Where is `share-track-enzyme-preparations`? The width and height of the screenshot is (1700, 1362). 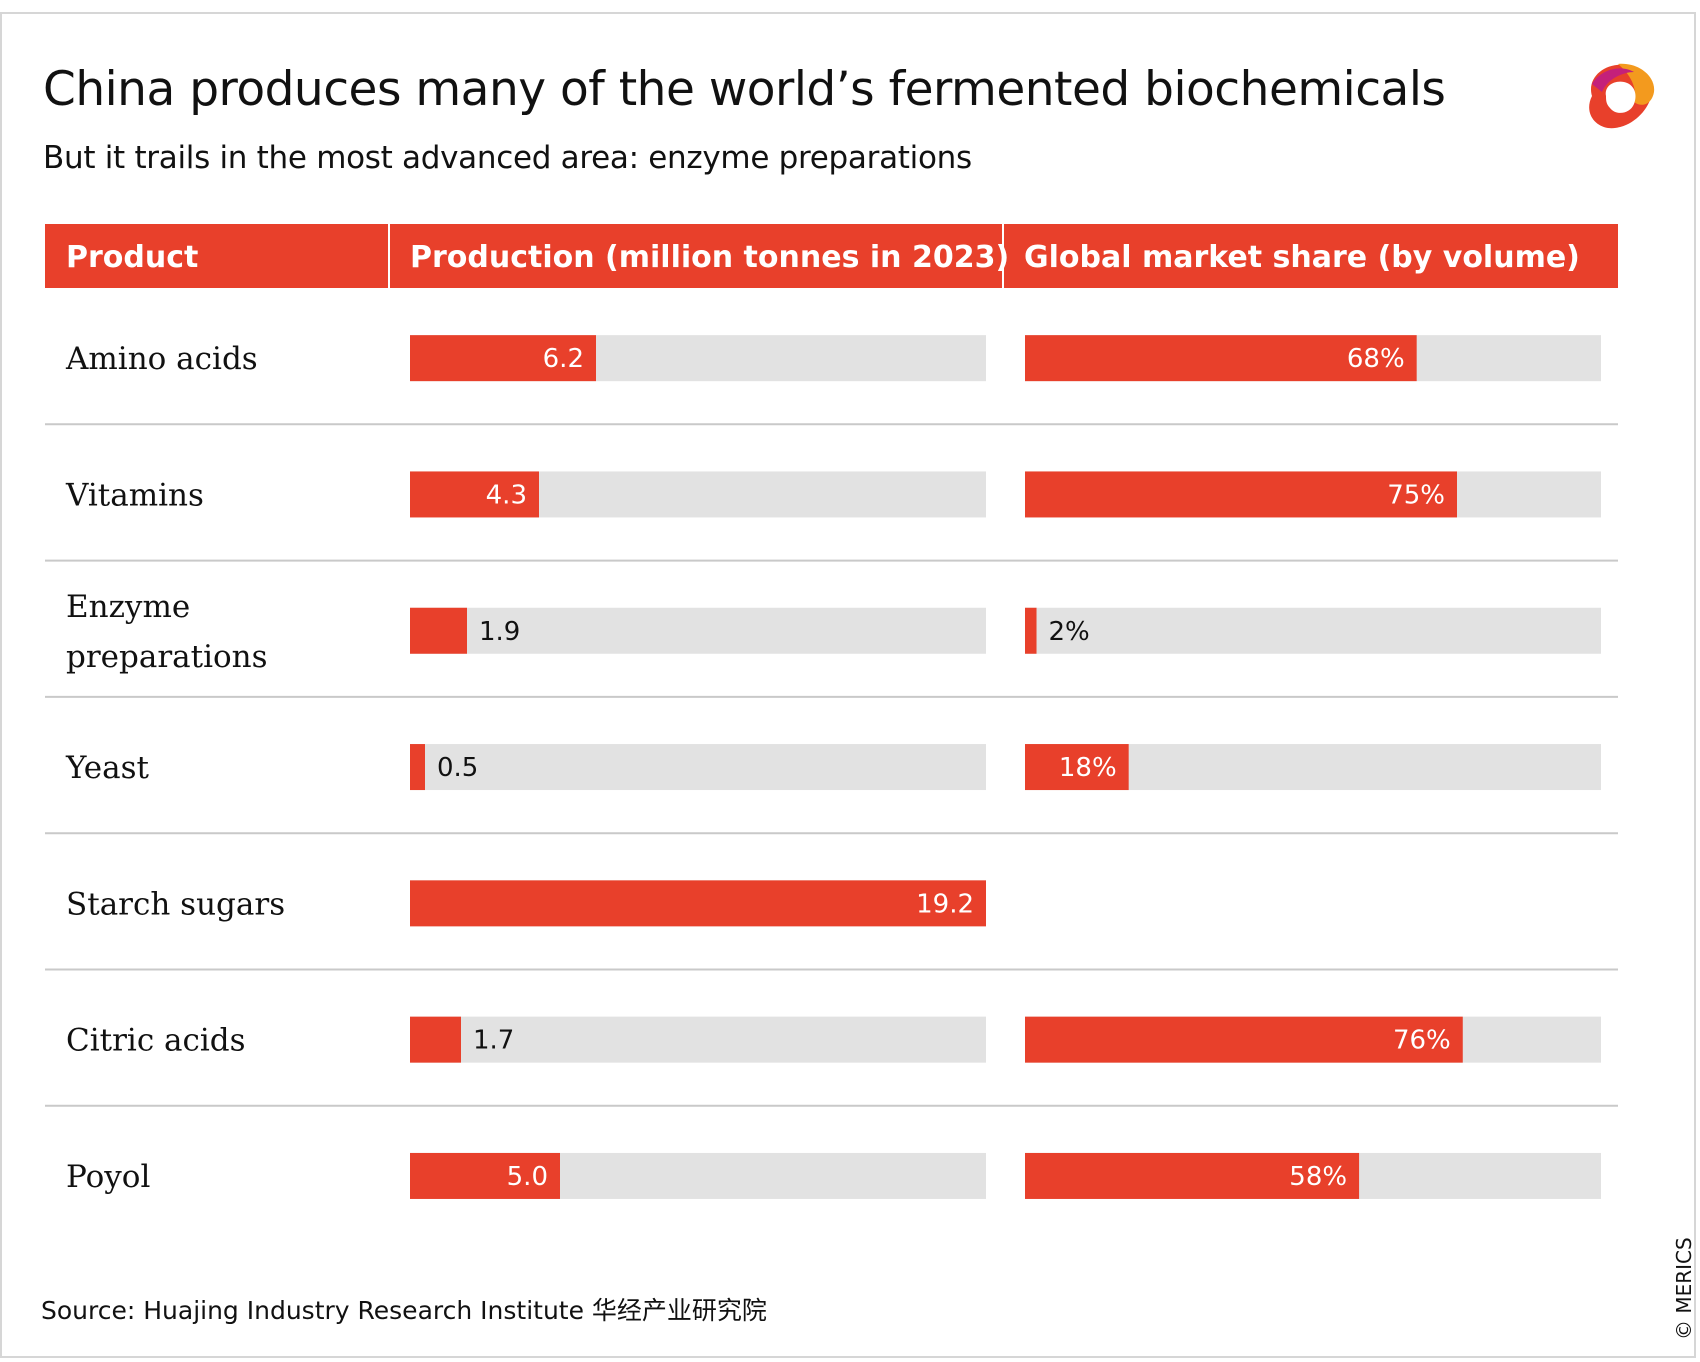
share-track-enzyme-preparations is located at coordinates (1313, 630).